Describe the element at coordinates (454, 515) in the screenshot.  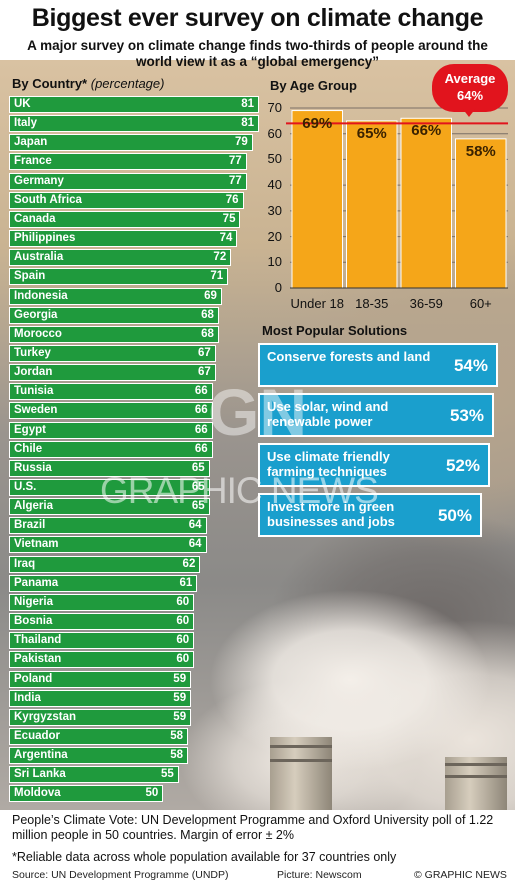
I see `solution-percent: 50%` at that location.